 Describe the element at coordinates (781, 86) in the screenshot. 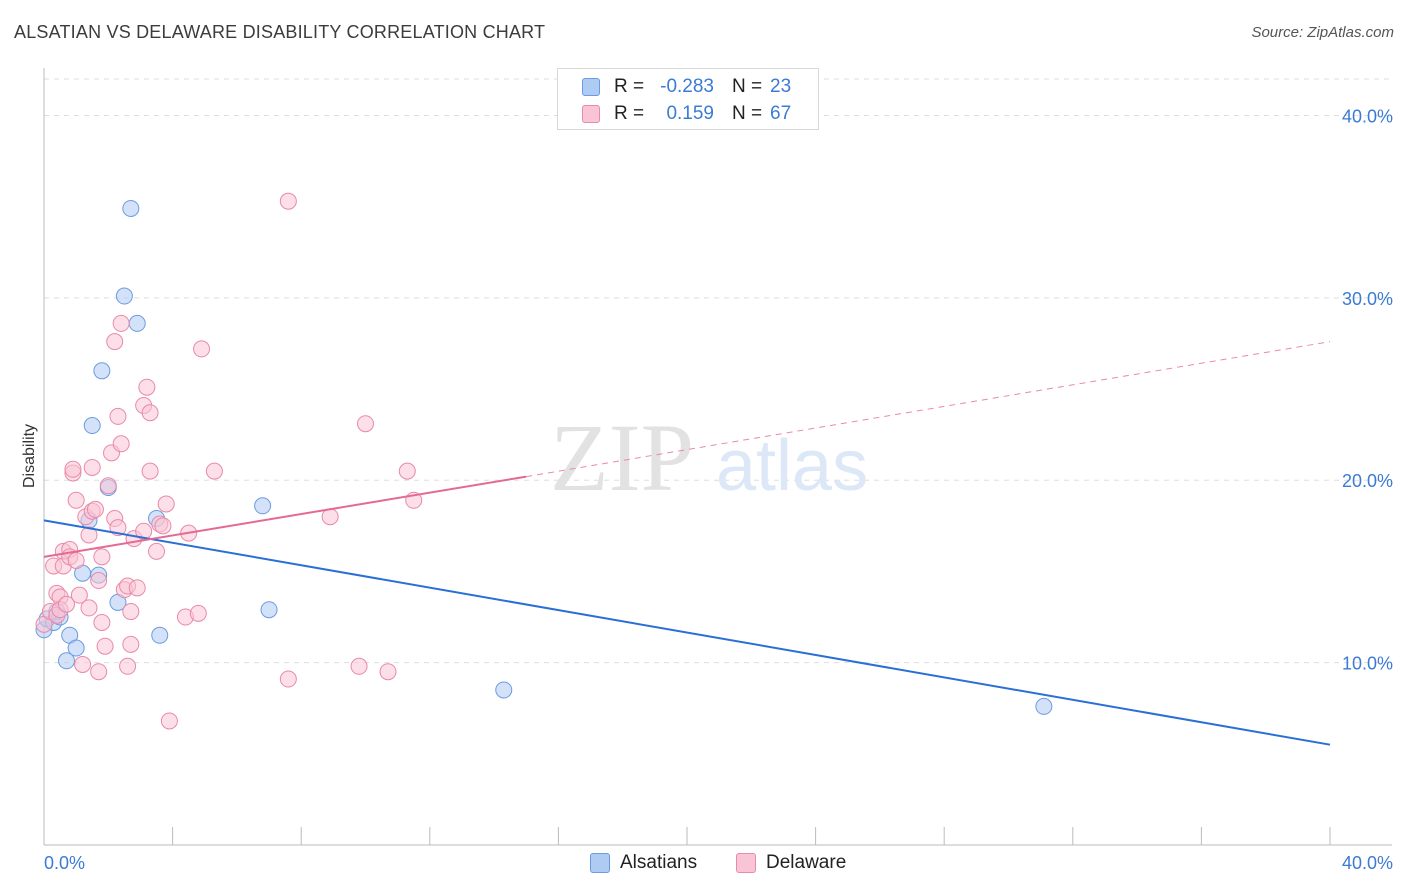

I see `legend-n-value: 23` at that location.